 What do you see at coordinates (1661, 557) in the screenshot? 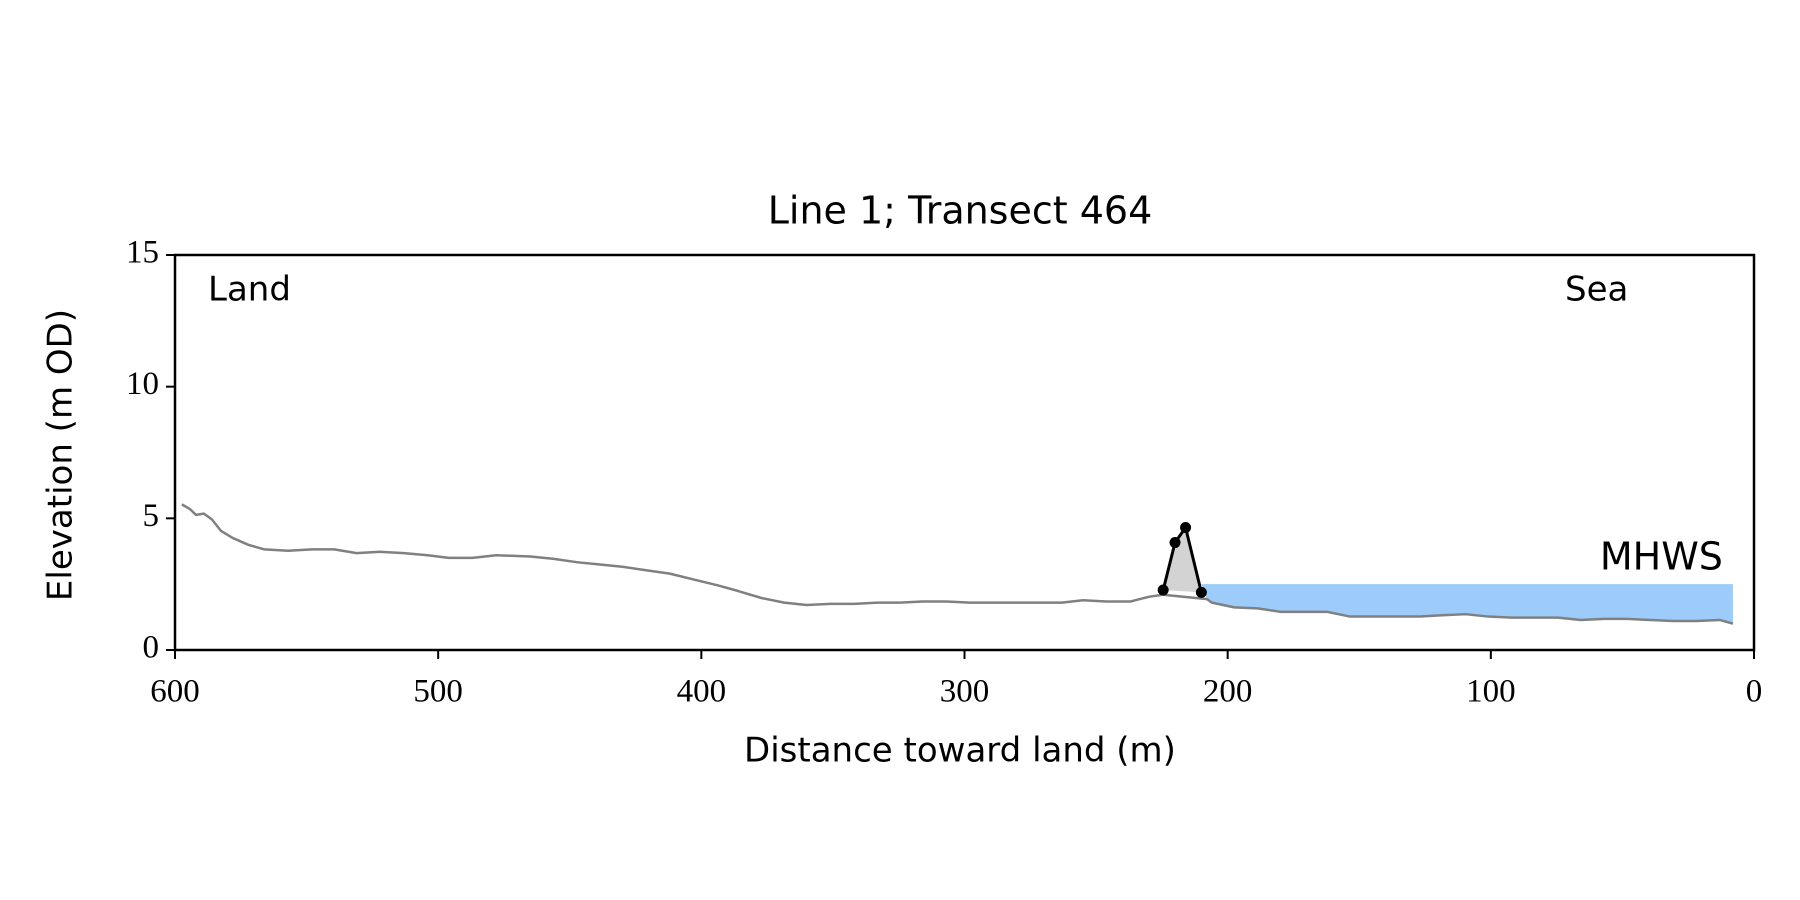
I see `mhws-label: MHWS` at bounding box center [1661, 557].